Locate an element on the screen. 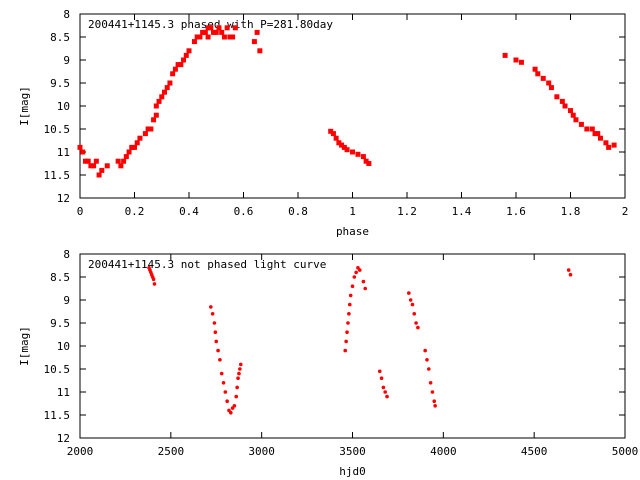 This screenshot has width=640, height=480. chart-title: 200441+1145.3 not phased light curve is located at coordinates (207, 264).